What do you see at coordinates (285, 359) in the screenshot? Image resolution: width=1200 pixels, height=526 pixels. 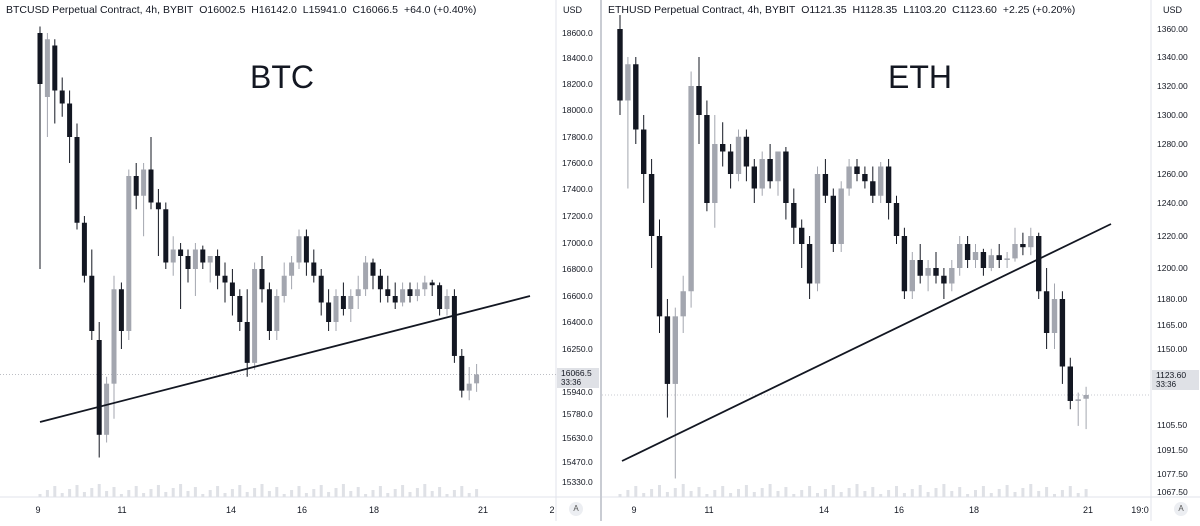 I see `btc-trendline` at bounding box center [285, 359].